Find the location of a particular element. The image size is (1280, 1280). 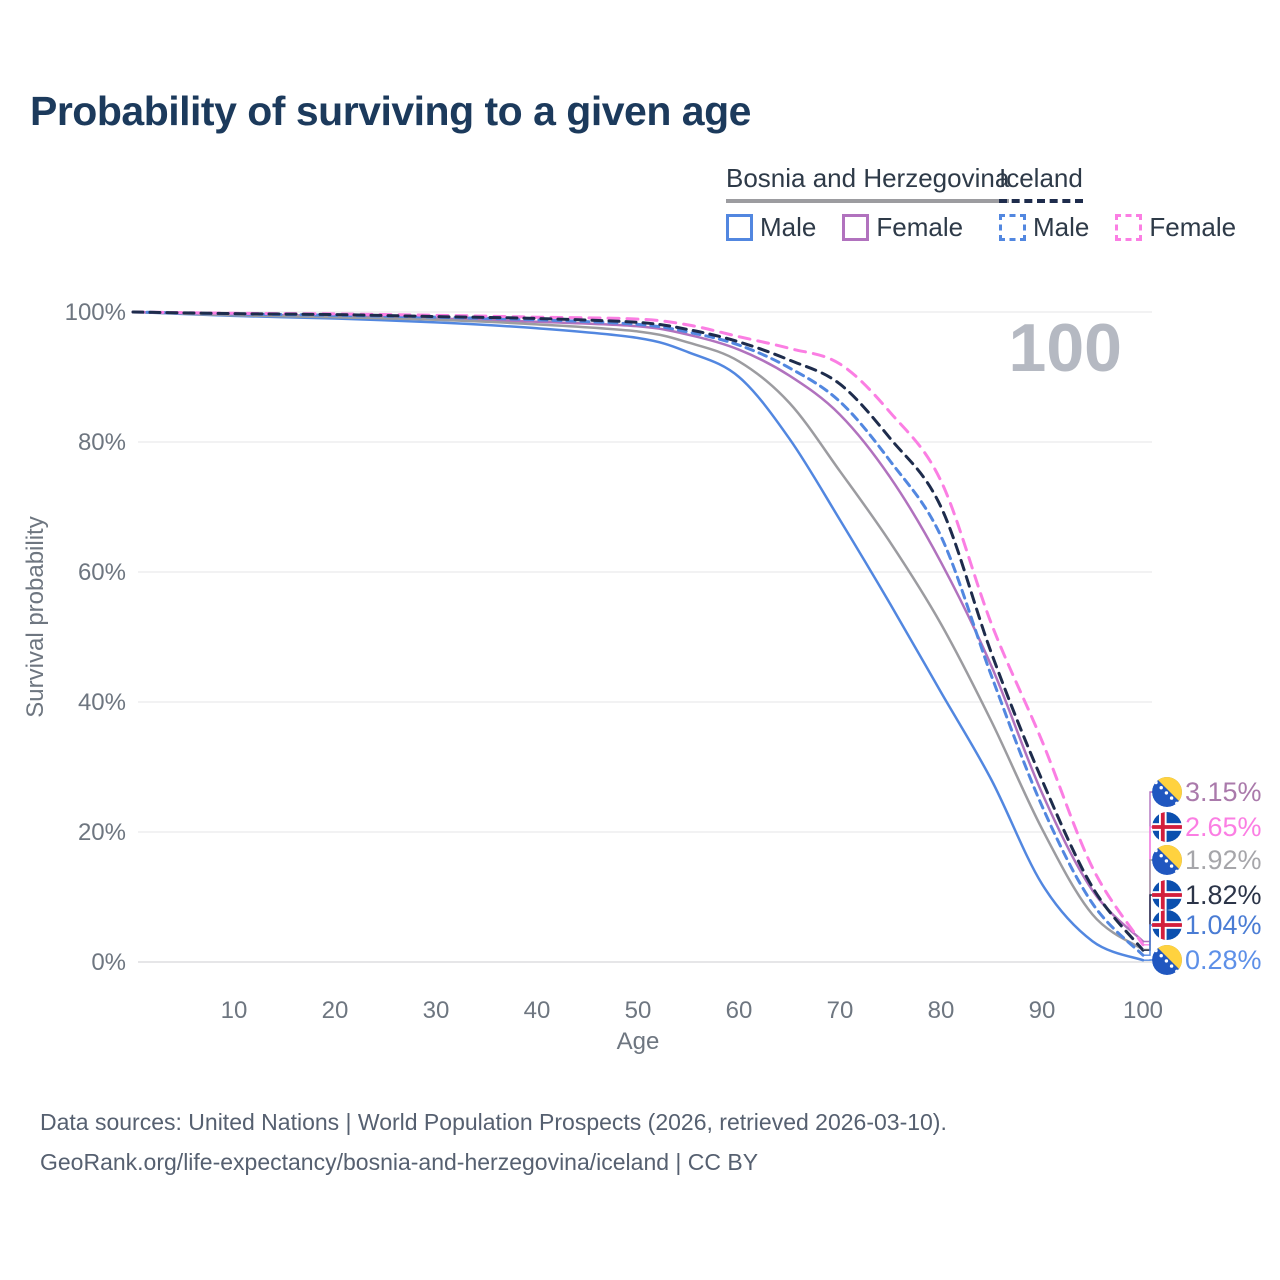

y-tick-label: 100% is located at coordinates (95, 312).